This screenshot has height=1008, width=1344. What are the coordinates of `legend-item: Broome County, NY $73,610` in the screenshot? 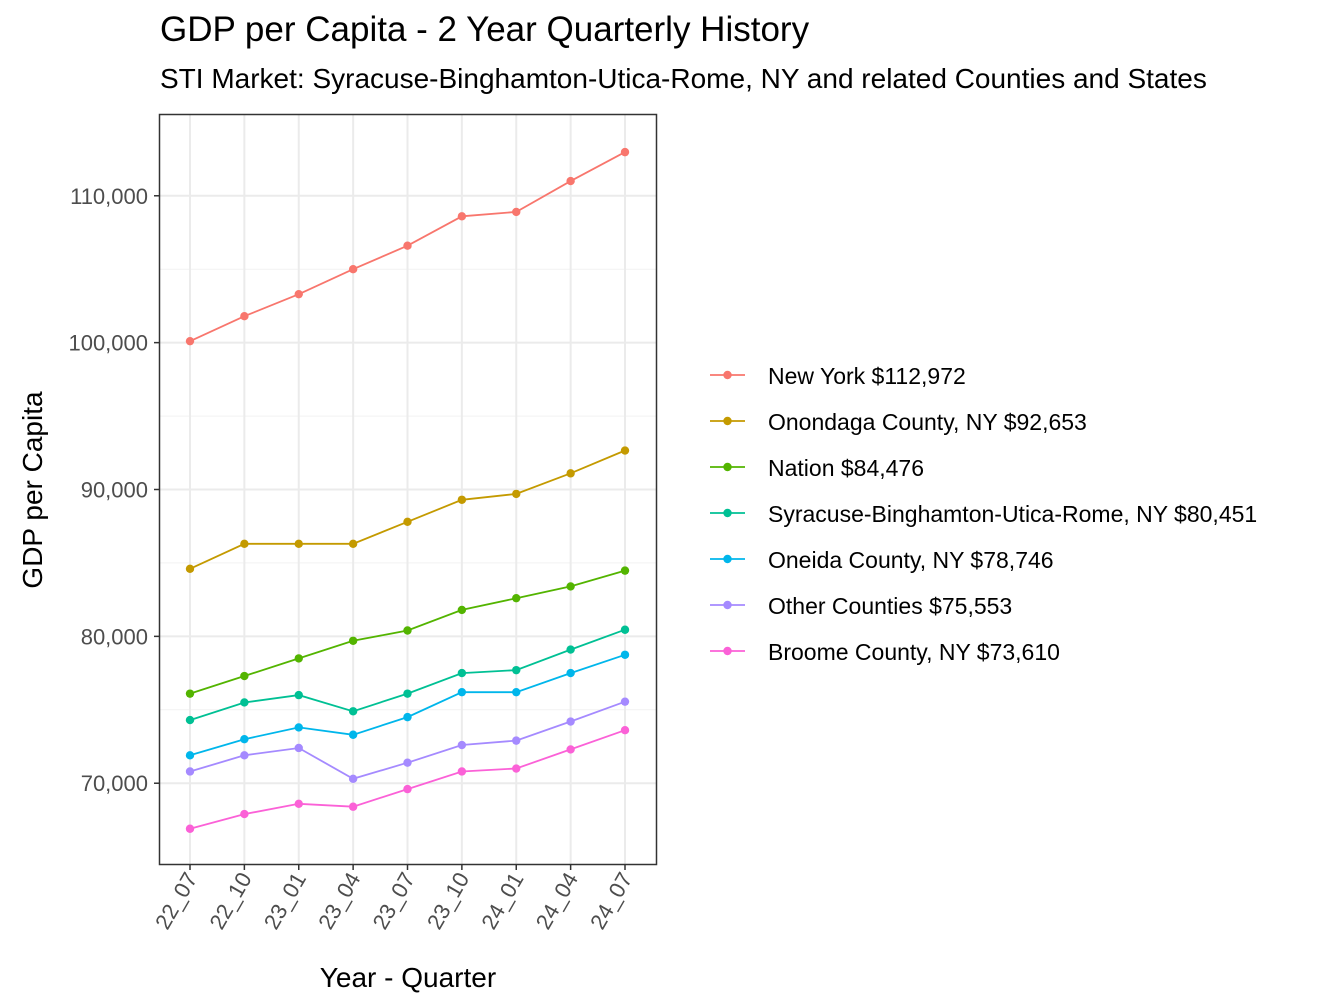 It's located at (885, 652).